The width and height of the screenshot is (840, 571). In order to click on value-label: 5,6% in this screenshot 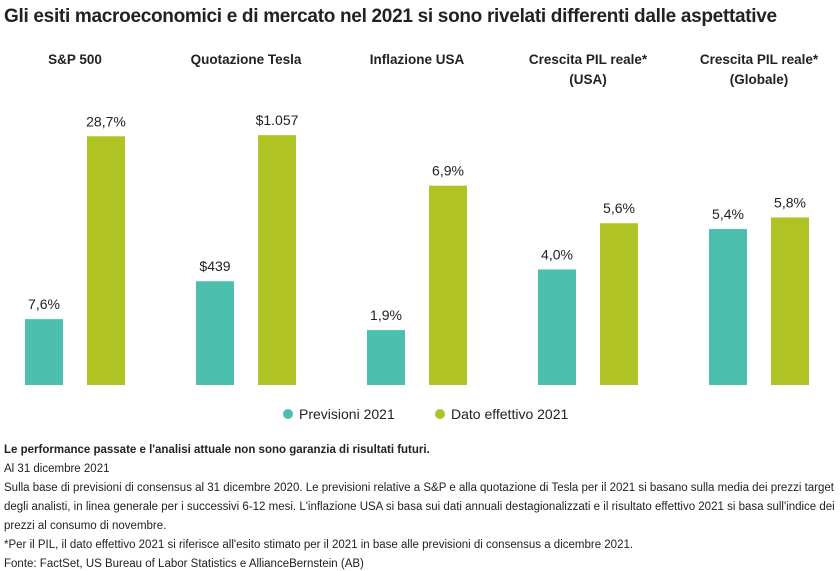, I will do `click(619, 208)`.